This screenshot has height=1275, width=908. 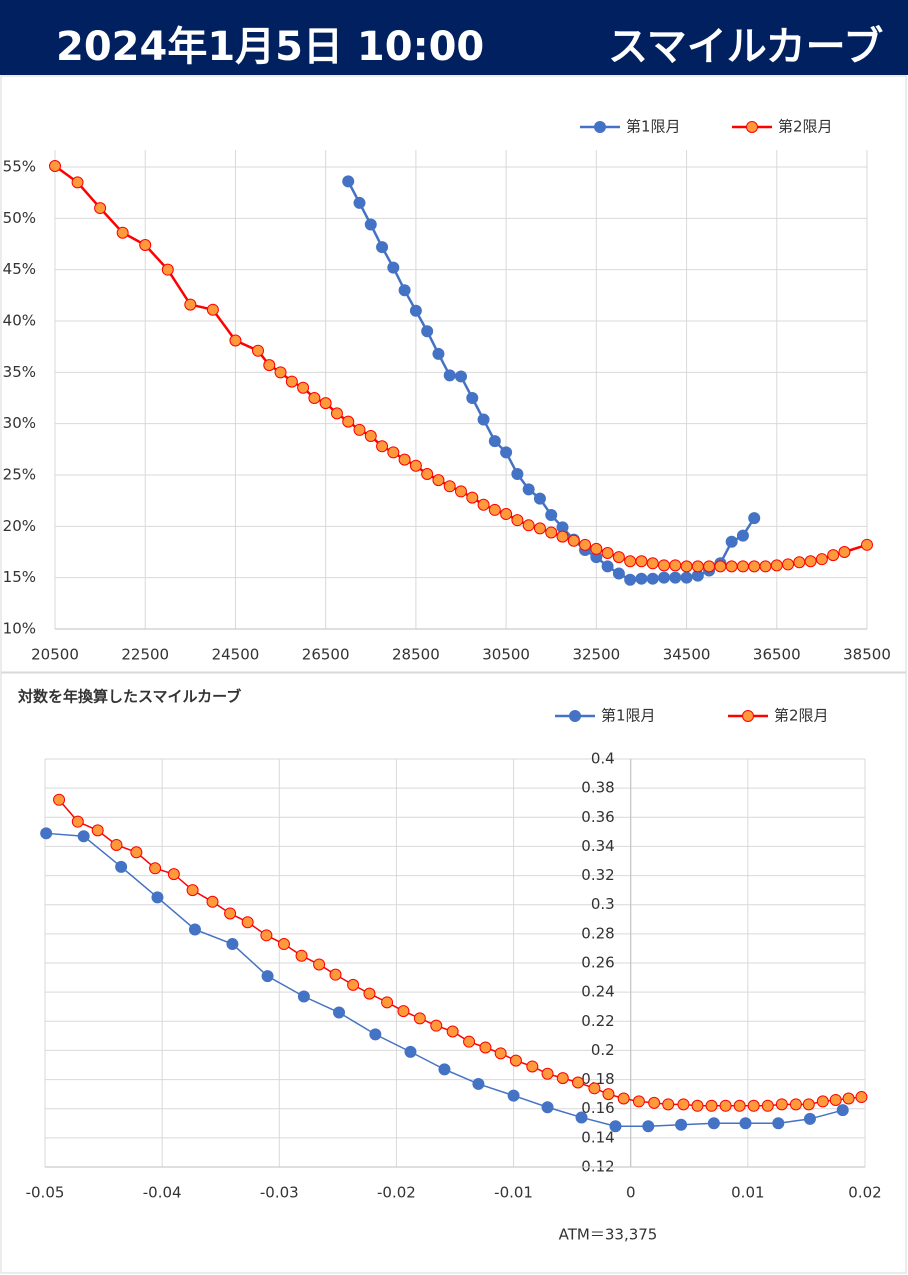 I want to click on y-tick-label: 0.3, so click(x=603, y=904).